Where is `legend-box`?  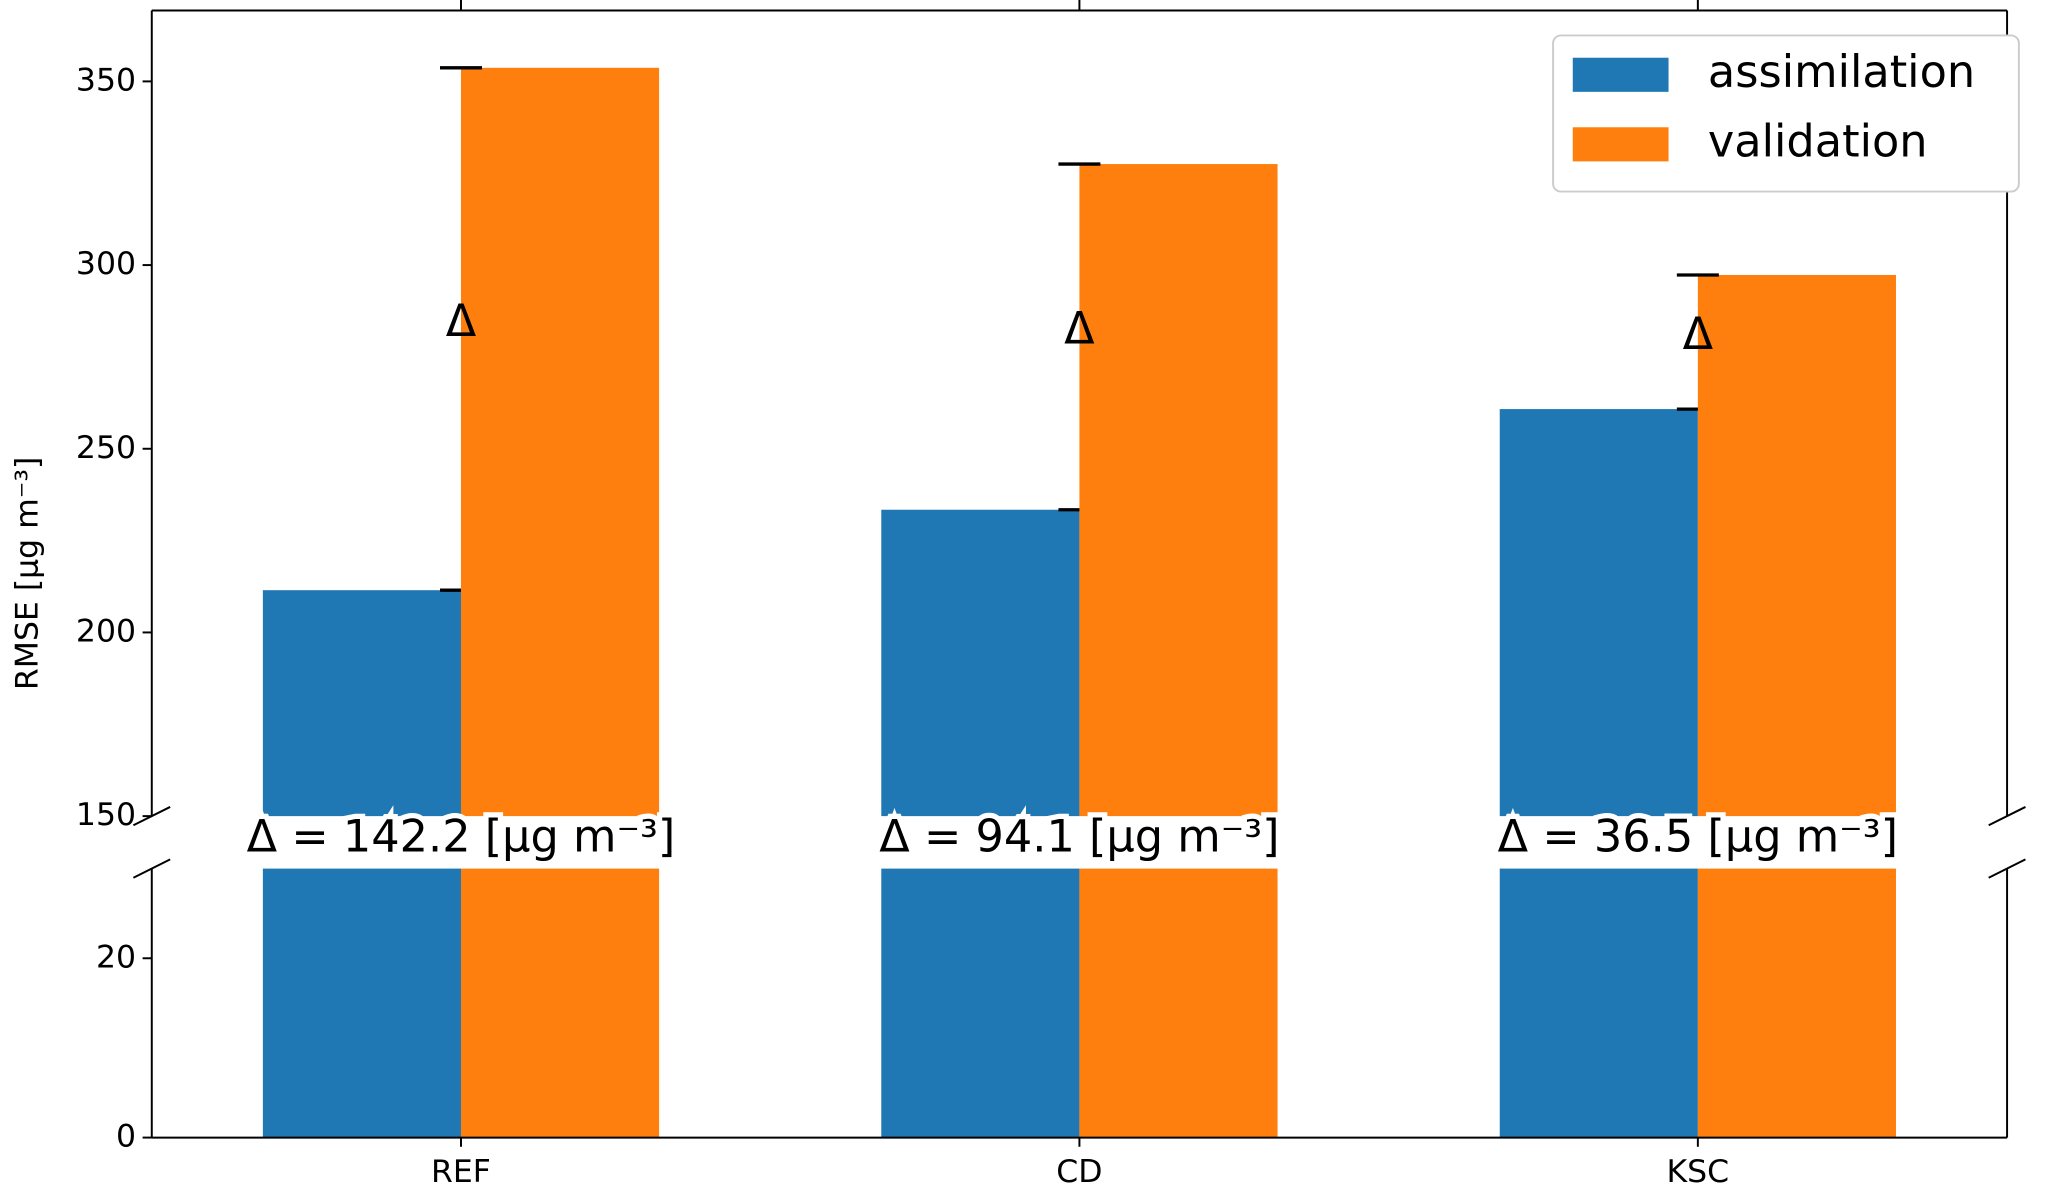
legend-box is located at coordinates (1786, 113).